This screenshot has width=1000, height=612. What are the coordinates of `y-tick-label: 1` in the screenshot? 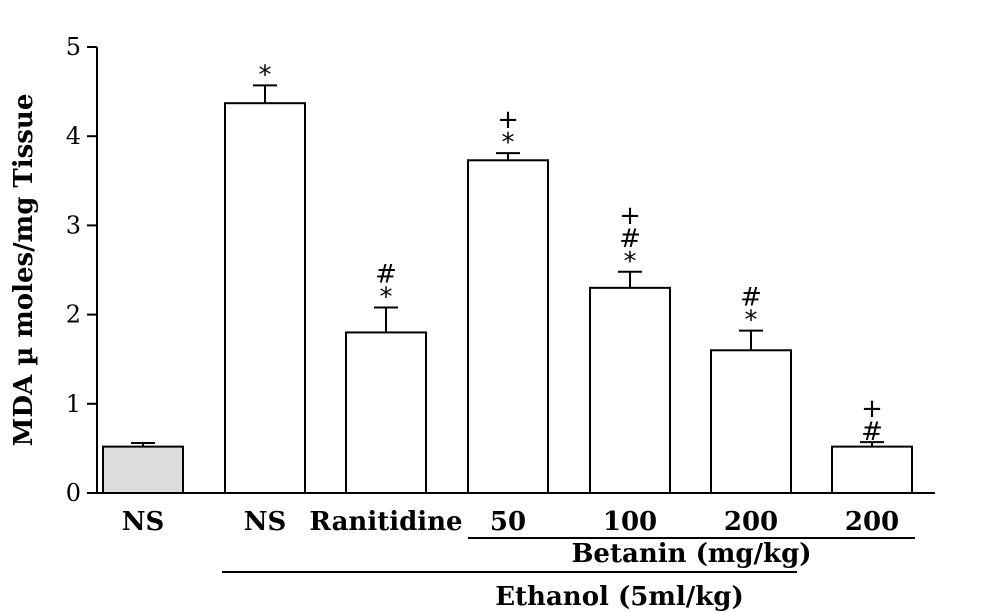 It's located at (73, 404).